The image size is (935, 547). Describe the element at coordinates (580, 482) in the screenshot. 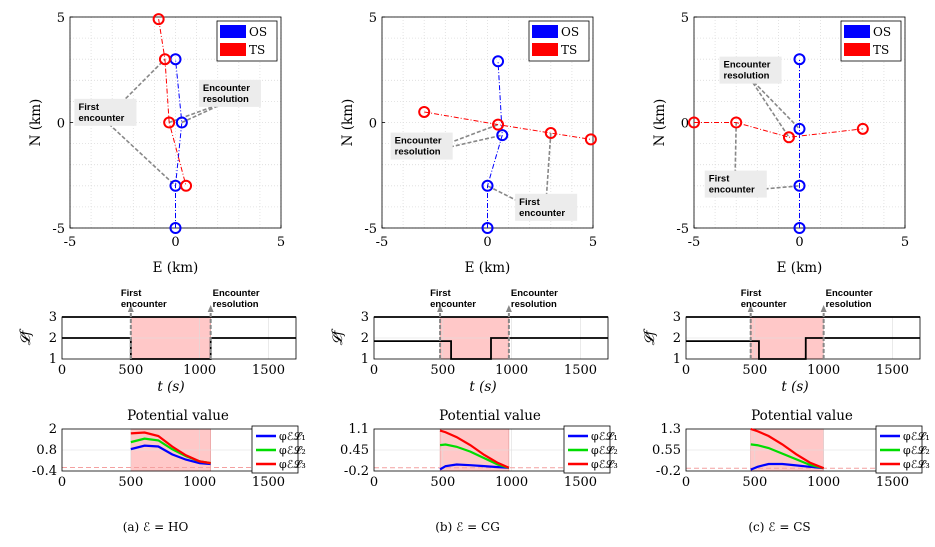

I see `potential-xtick-label: 1500` at that location.